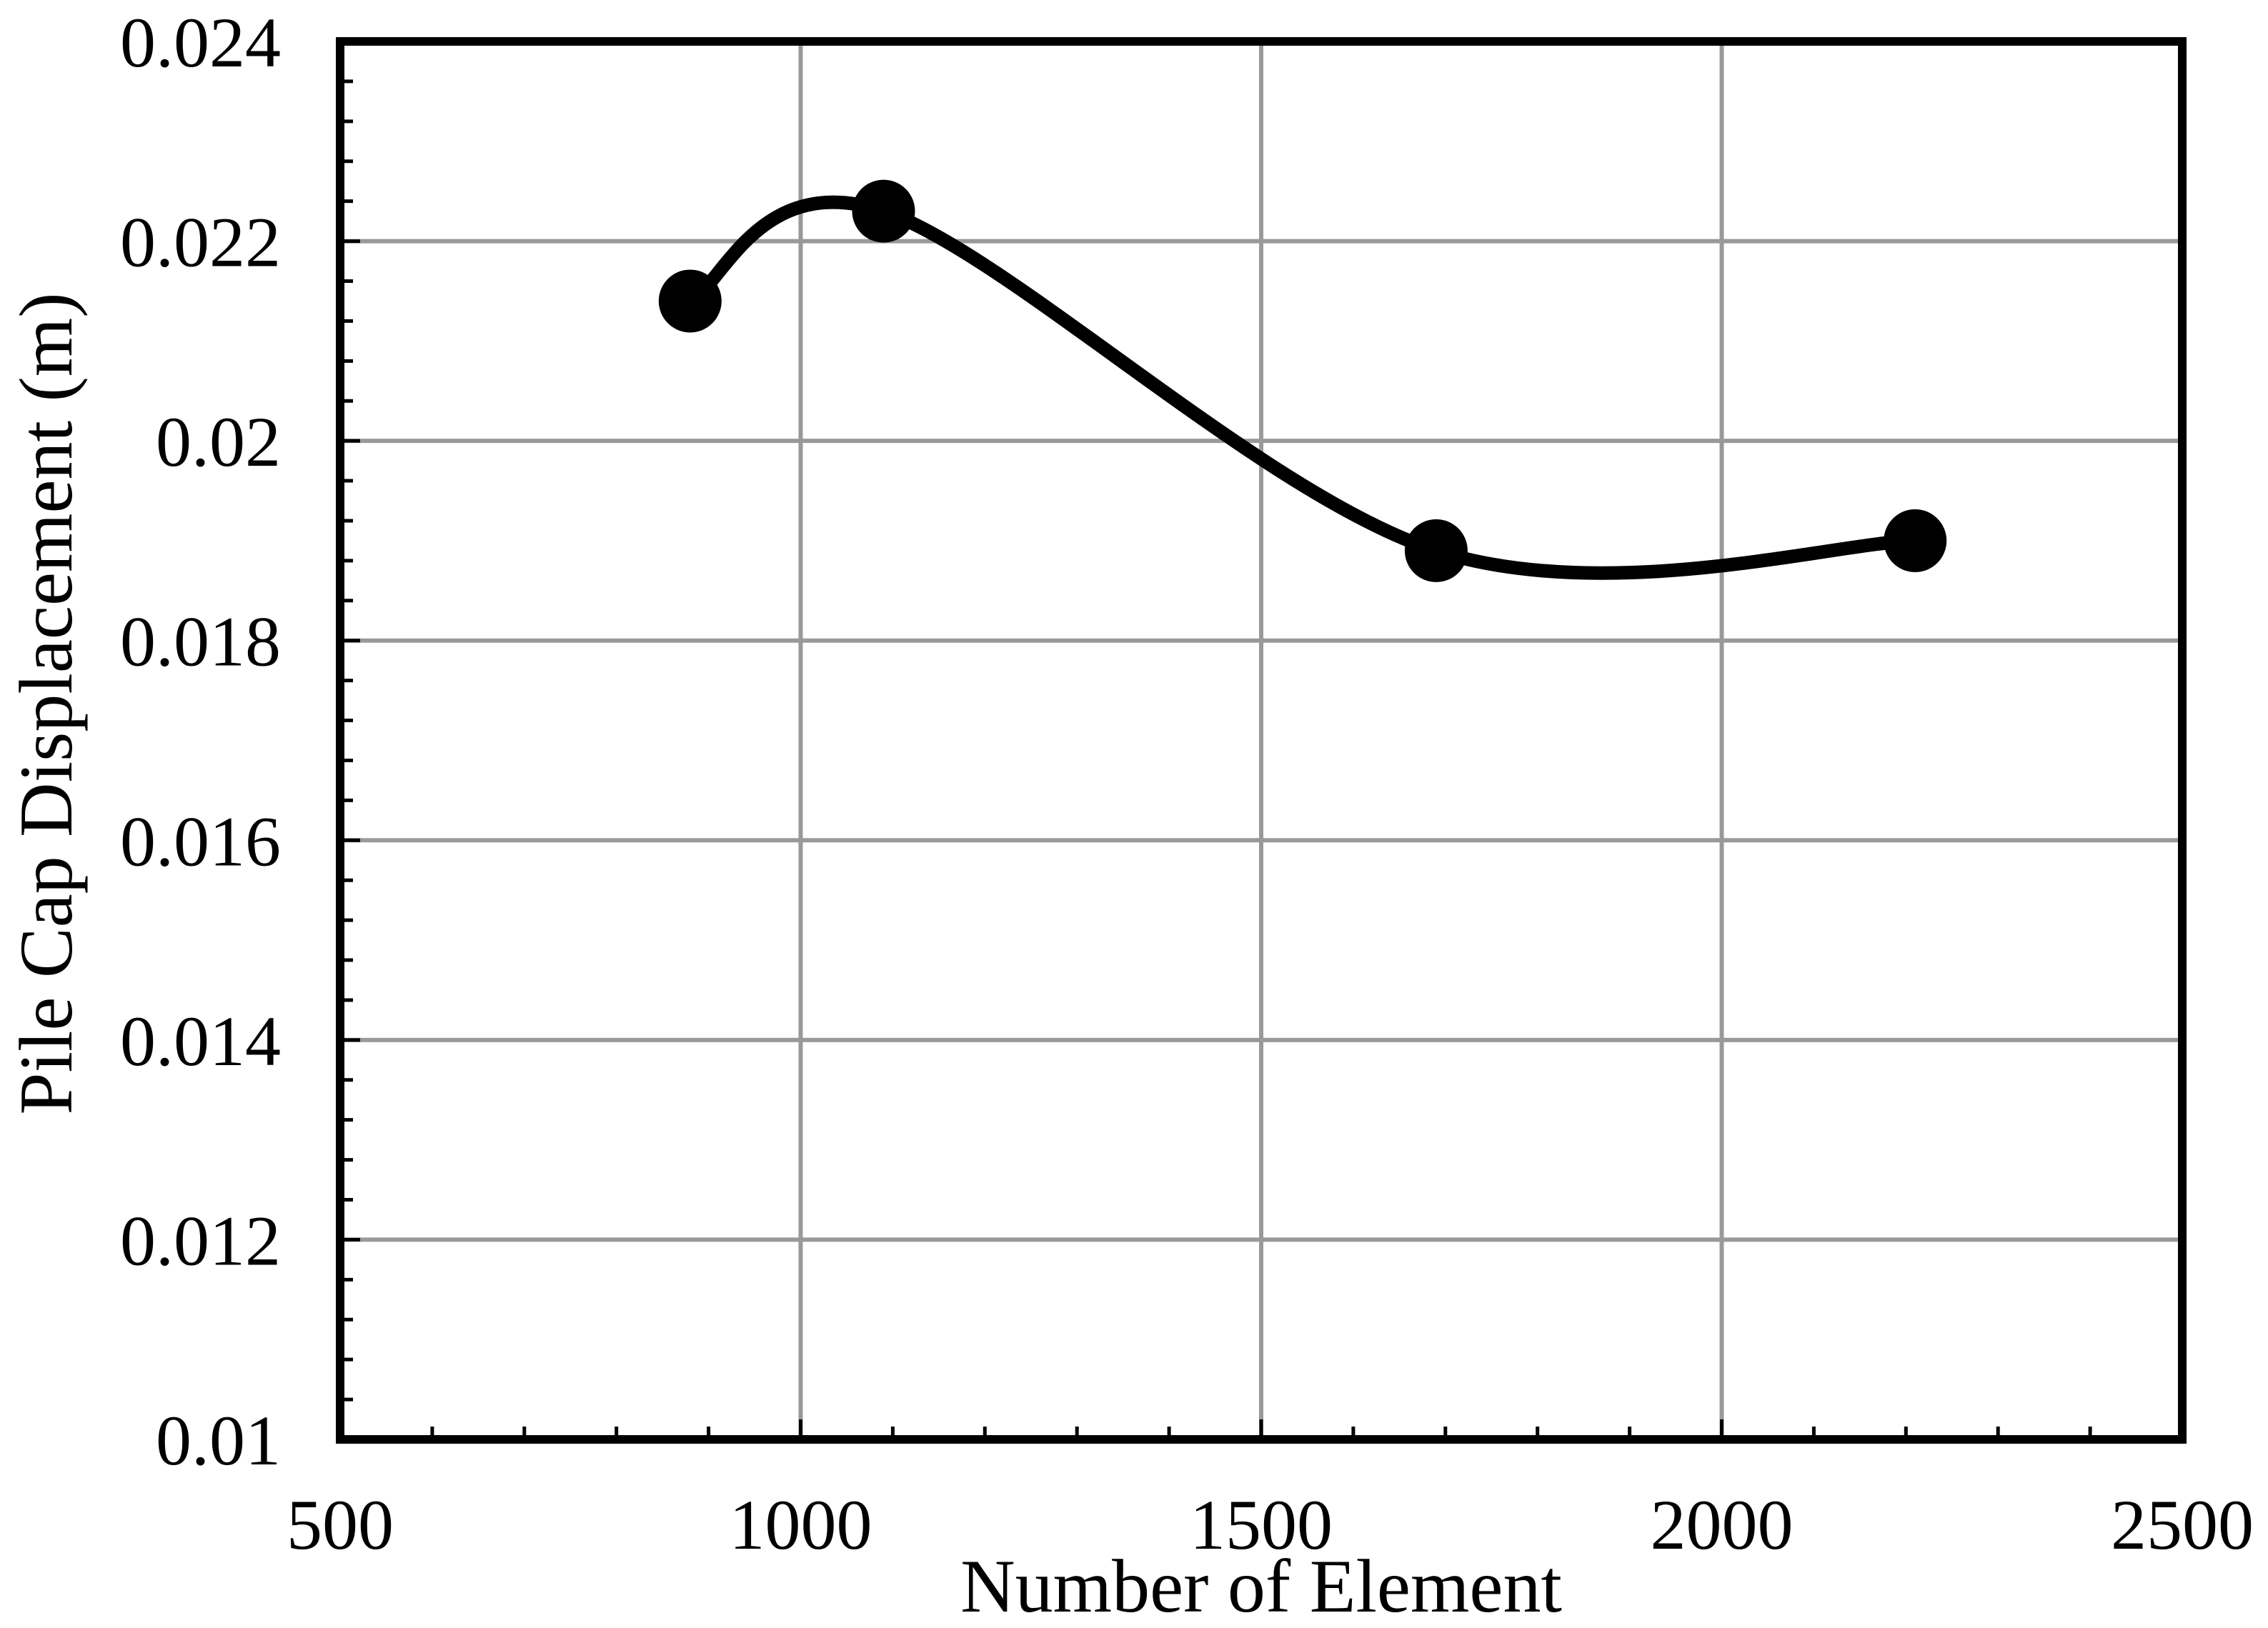 The image size is (2268, 1628). Describe the element at coordinates (219, 441) in the screenshot. I see `y-tick-label: 0.02` at that location.